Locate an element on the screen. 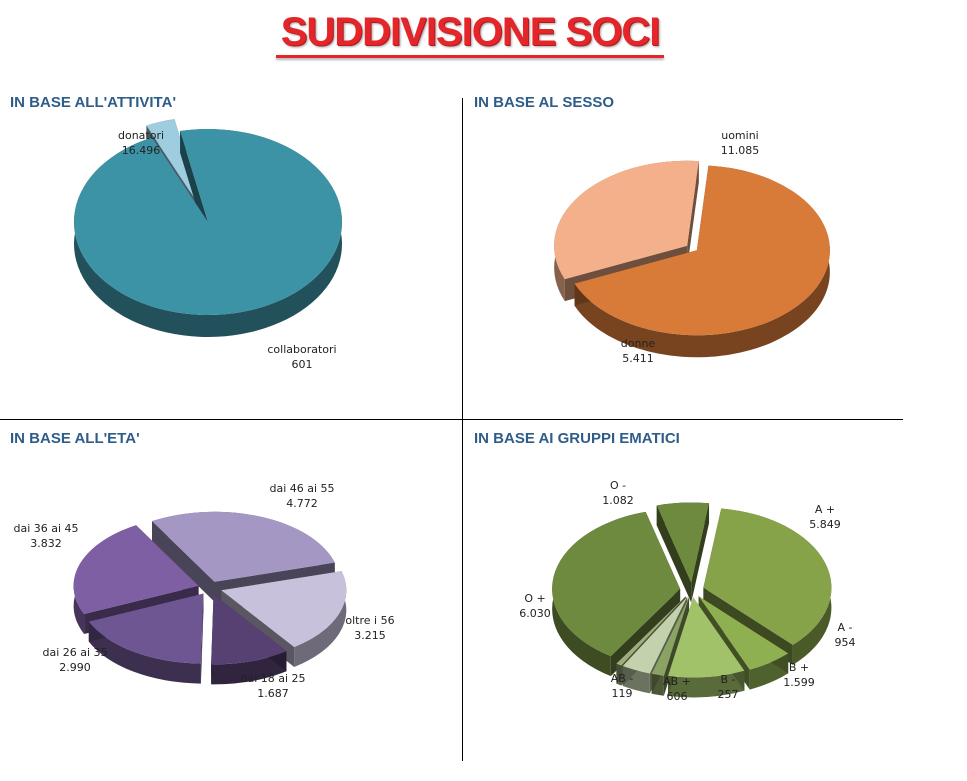  data-label-donatori: donatori 16.496 is located at coordinates (141, 143).